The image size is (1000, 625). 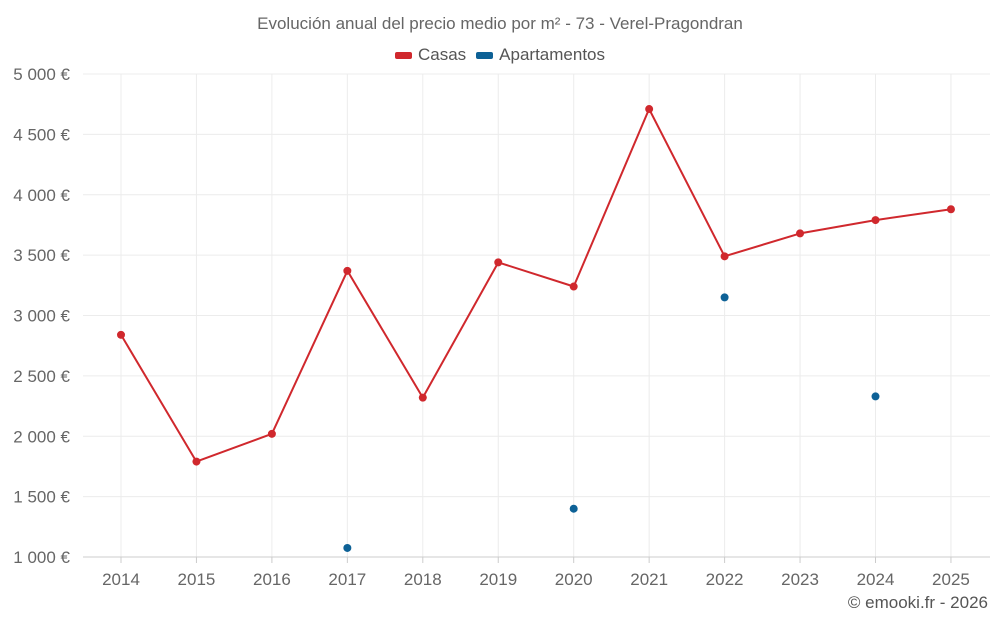 What do you see at coordinates (725, 579) in the screenshot?
I see `x-tick-label: 2022` at bounding box center [725, 579].